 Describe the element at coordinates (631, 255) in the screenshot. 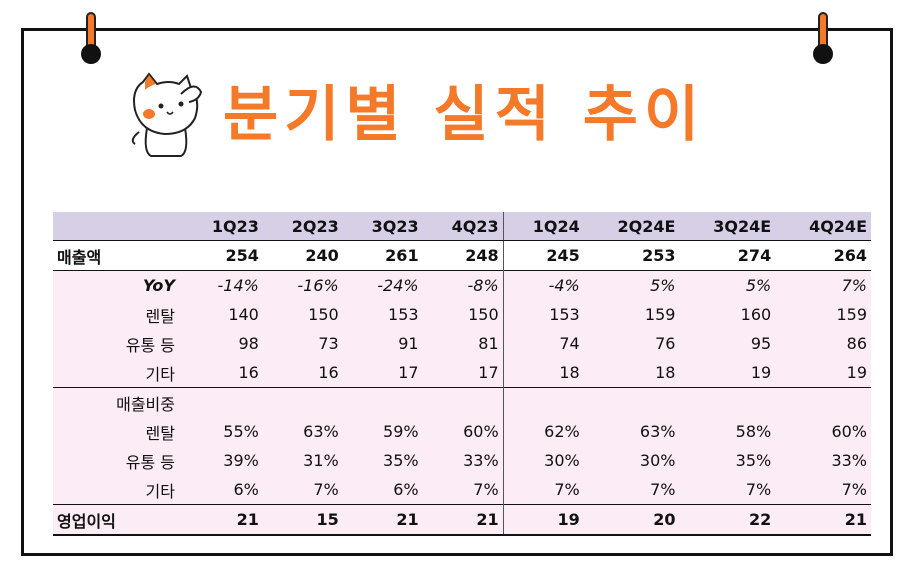

I see `cell: 253` at that location.